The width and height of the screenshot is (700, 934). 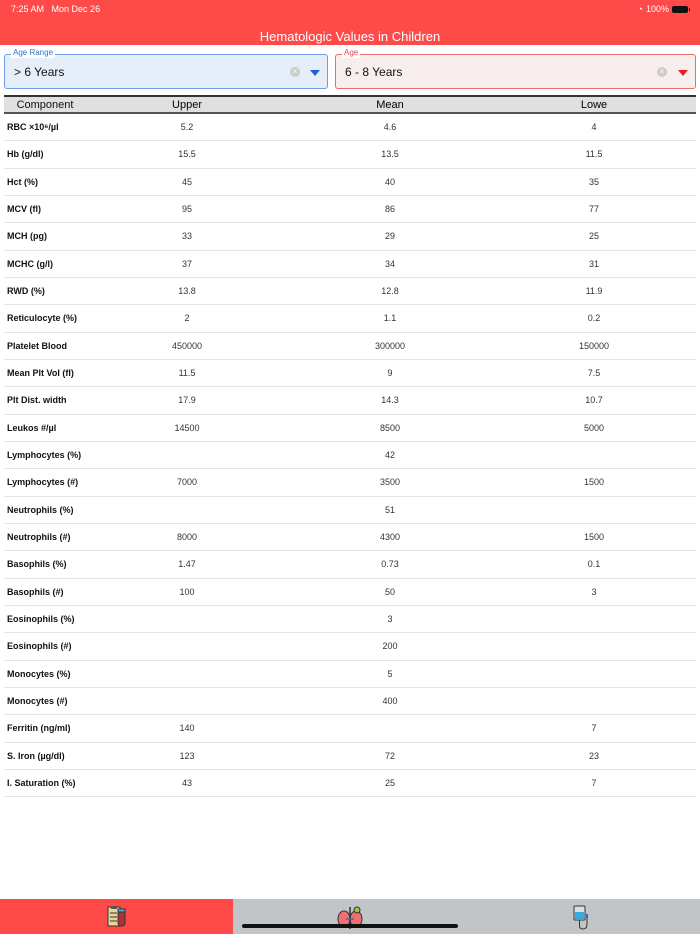 What do you see at coordinates (350, 401) in the screenshot?
I see `table-row: Plt Dist. width 17.9 14.3 10.7` at bounding box center [350, 401].